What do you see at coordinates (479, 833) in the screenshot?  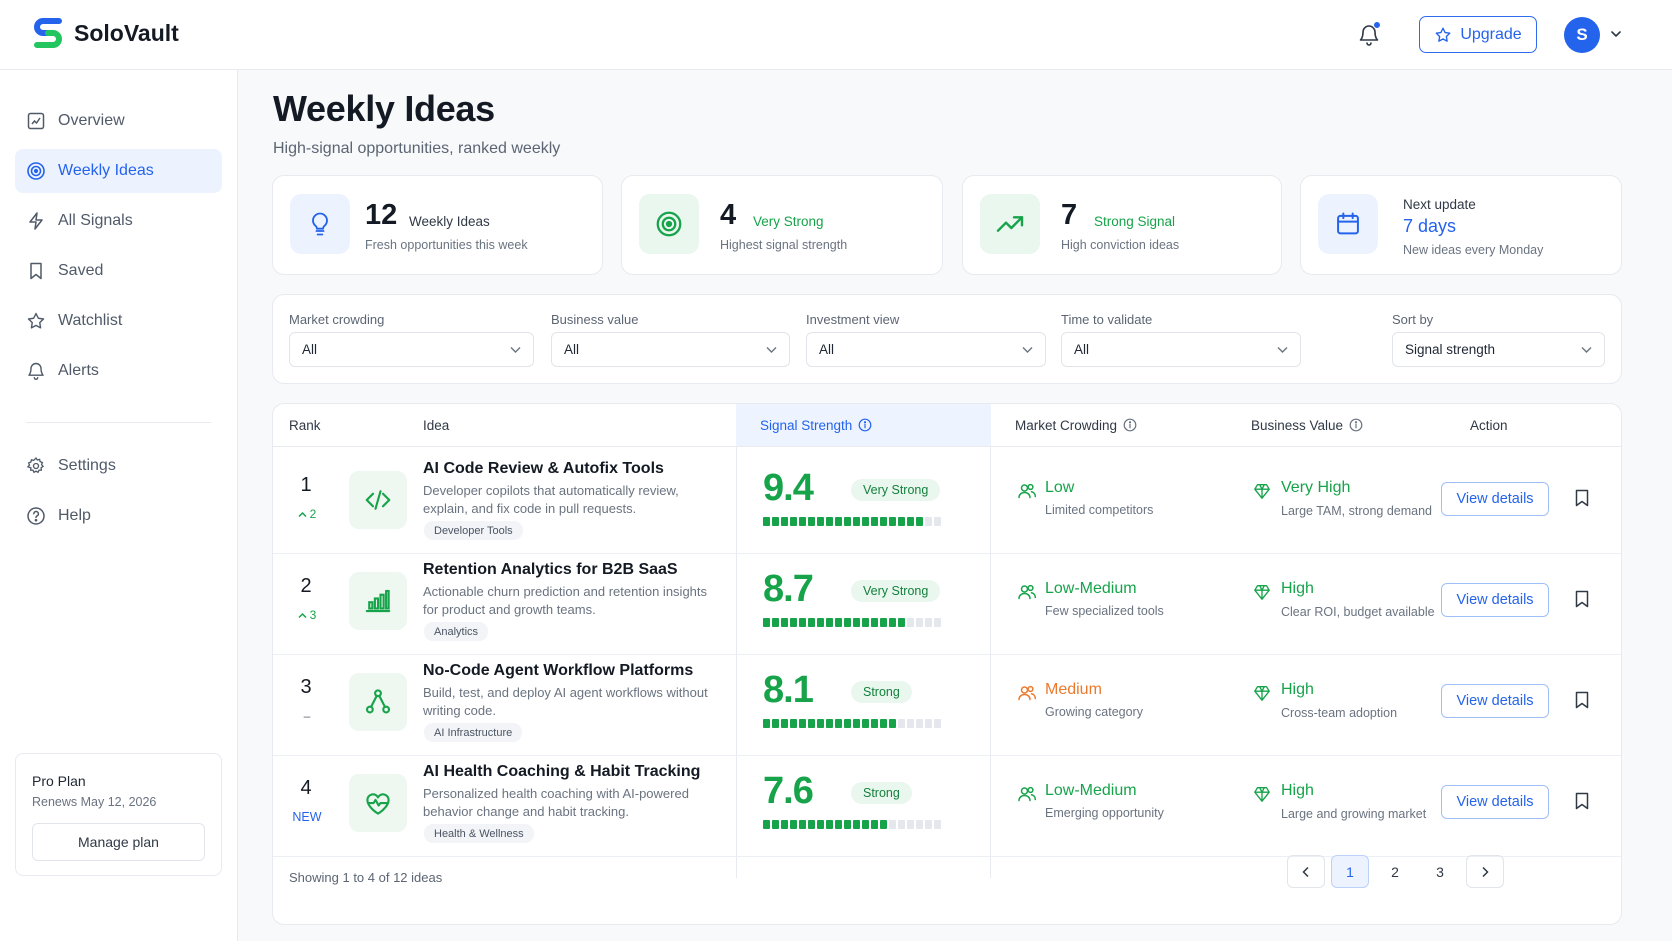 I see `category-tag: Health & Wellness` at bounding box center [479, 833].